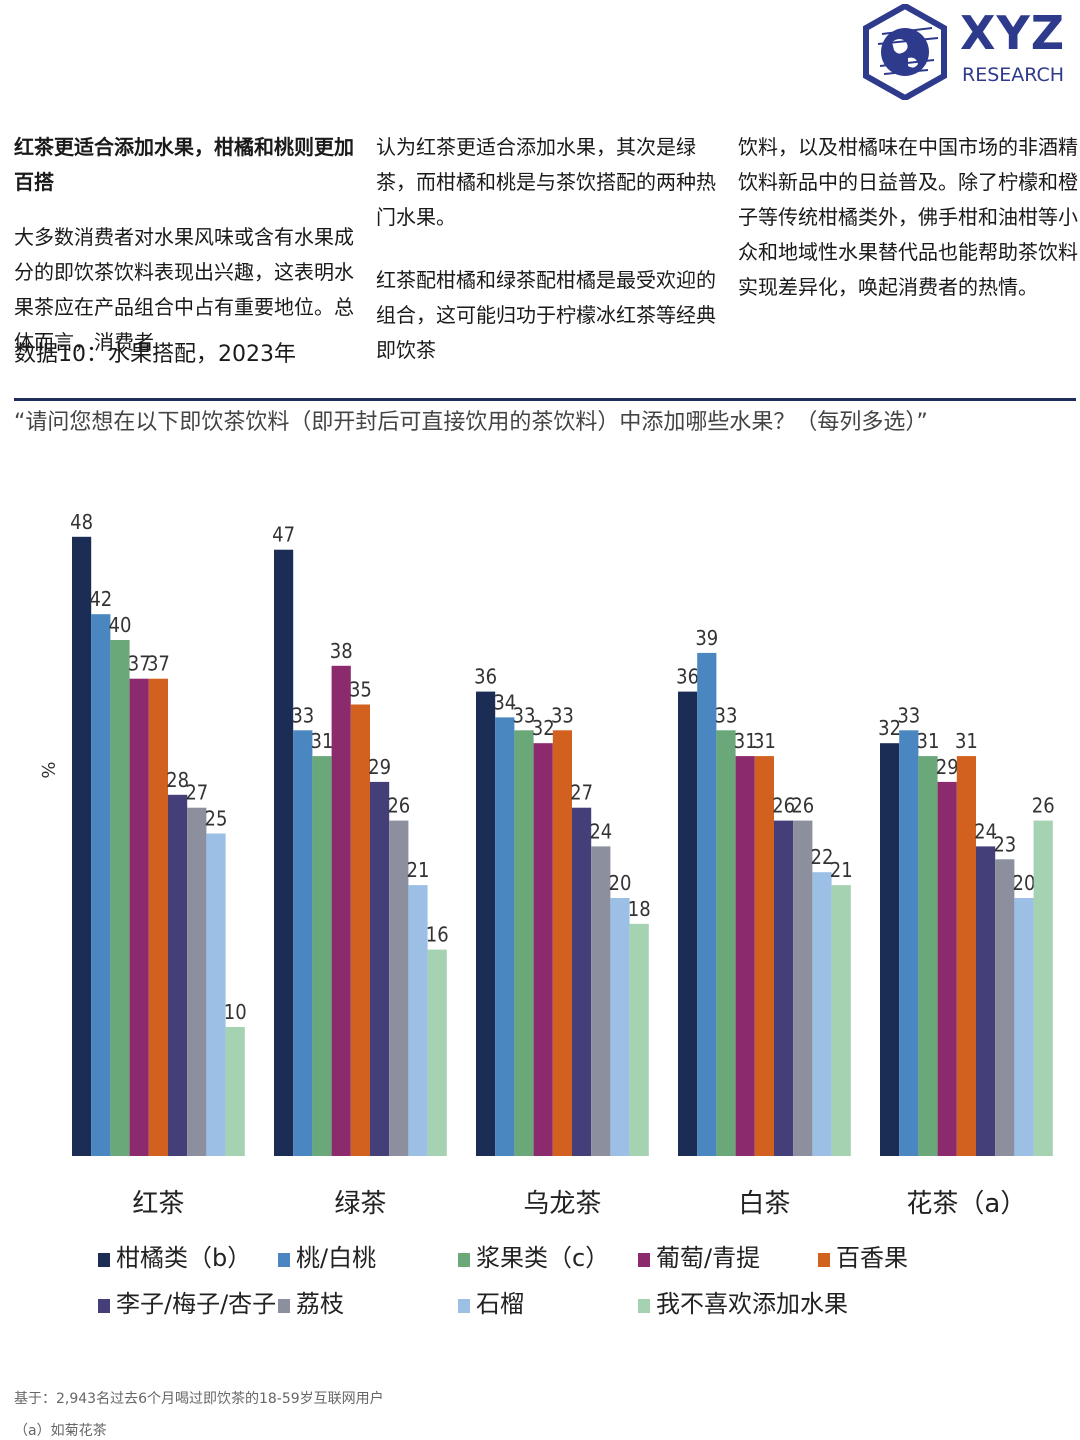 Image resolution: width=1080 pixels, height=1440 pixels. I want to click on legend-item: 我不喜欢添加水果, so click(743, 1304).